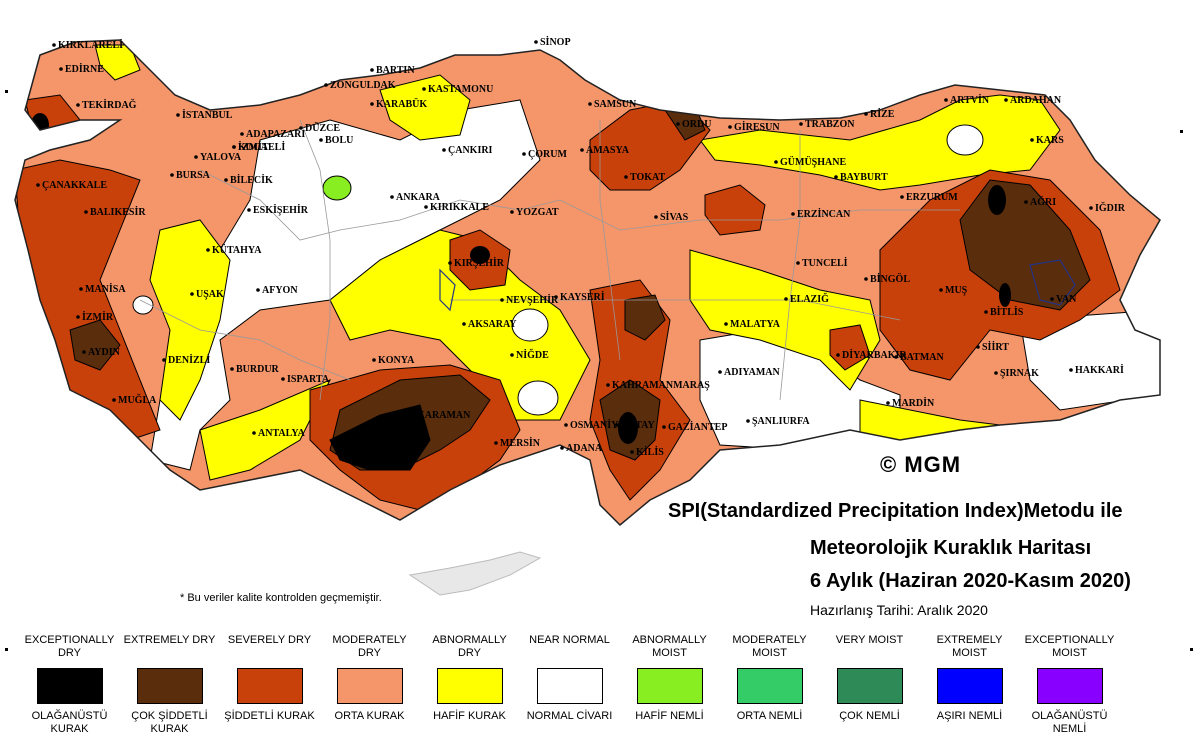 Image resolution: width=1200 pixels, height=745 pixels. I want to click on legend-item: MODERATELY MOIST ORTA NEMLİ, so click(769, 678).